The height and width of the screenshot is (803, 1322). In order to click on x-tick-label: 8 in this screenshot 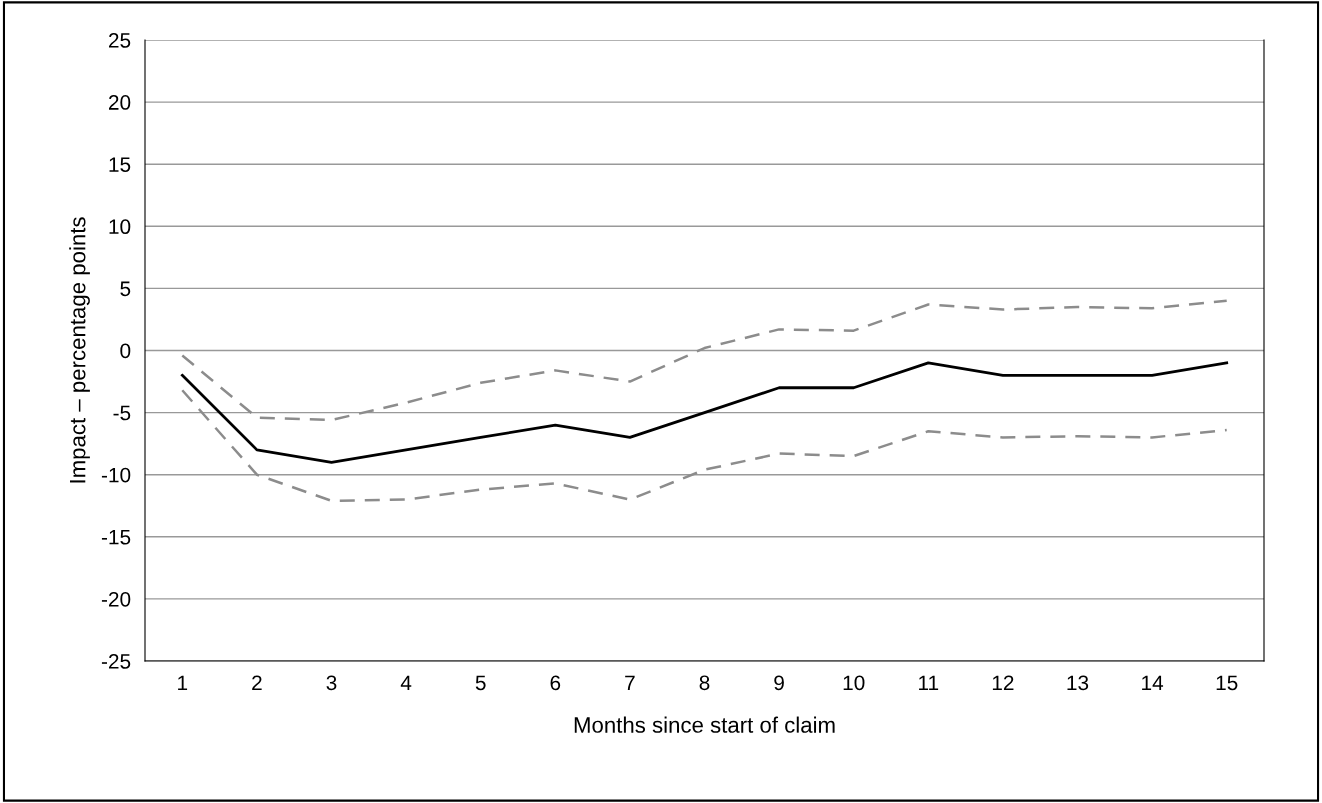, I will do `click(704, 683)`.